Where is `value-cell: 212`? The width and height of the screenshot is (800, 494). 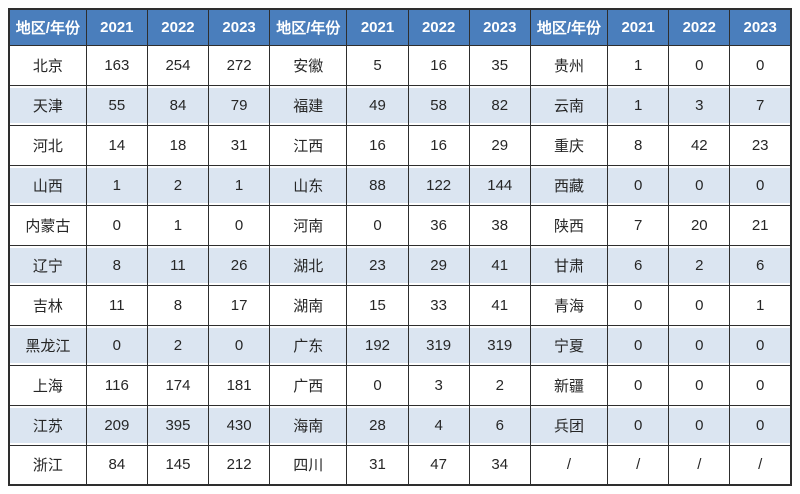
value-cell: 212 is located at coordinates (239, 465).